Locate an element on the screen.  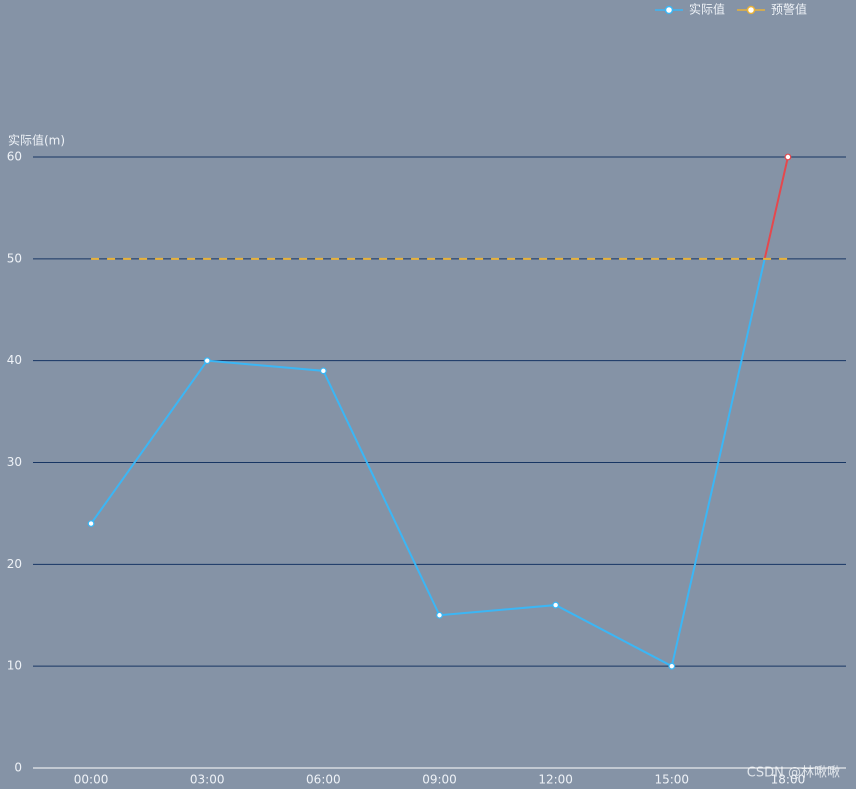
y-axis-label: 实际值(m) is located at coordinates (36, 140).